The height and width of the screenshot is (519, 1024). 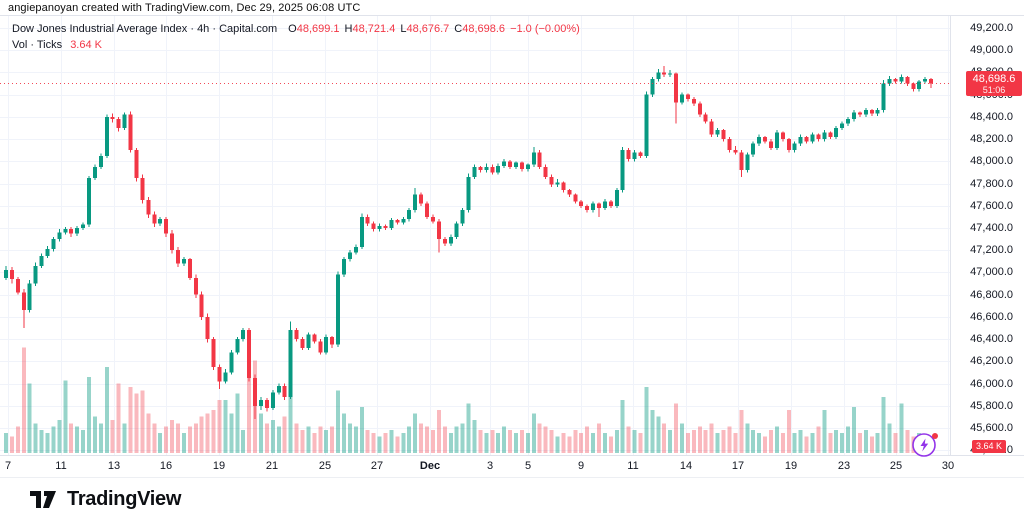 What do you see at coordinates (86, 45) in the screenshot?
I see `volume-study-value: 3.64 K` at bounding box center [86, 45].